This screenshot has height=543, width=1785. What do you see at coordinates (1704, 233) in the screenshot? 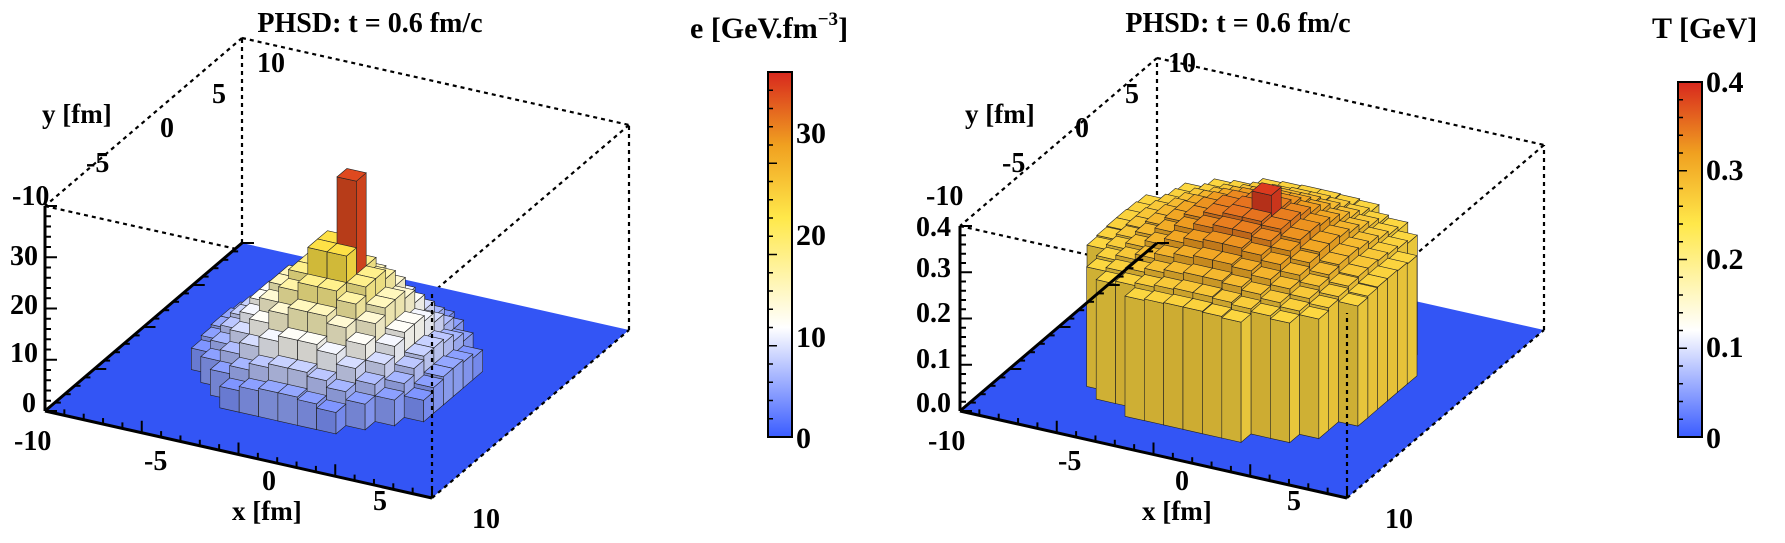
I see `colorbar: T [GeV] 0 0.1 0.2 0.3 0.4` at bounding box center [1704, 233].